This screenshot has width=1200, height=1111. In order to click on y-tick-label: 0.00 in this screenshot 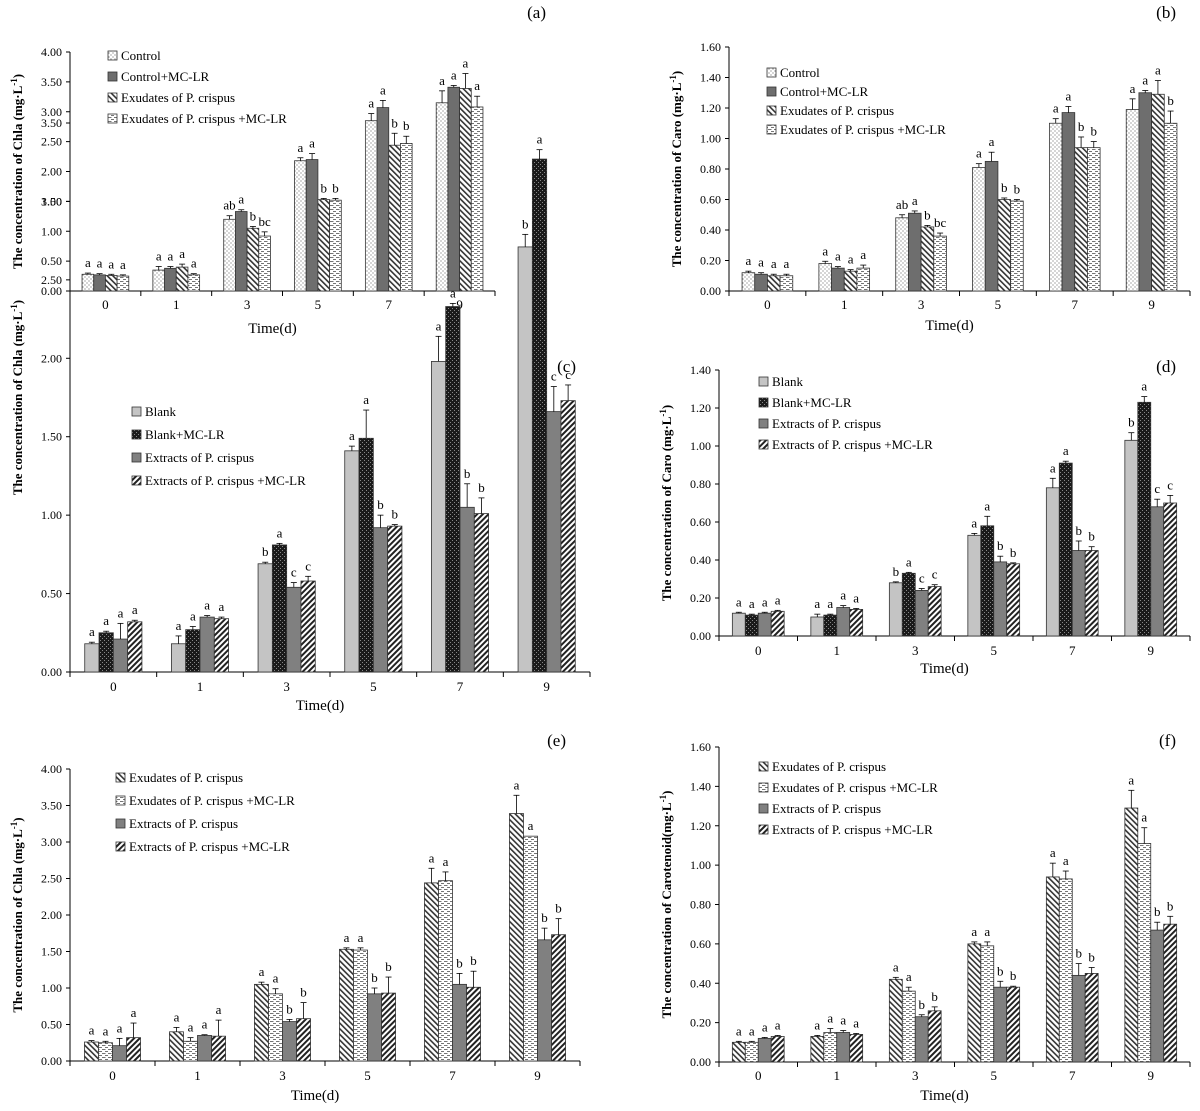, I will do `click(700, 1062)`.